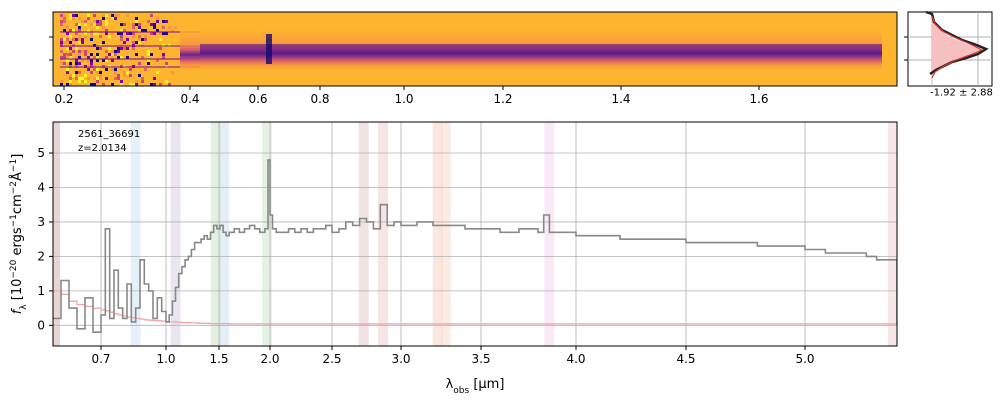 The image size is (1000, 404). Describe the element at coordinates (102, 148) in the screenshot. I see `redshift-annotation: z=2.0134` at that location.